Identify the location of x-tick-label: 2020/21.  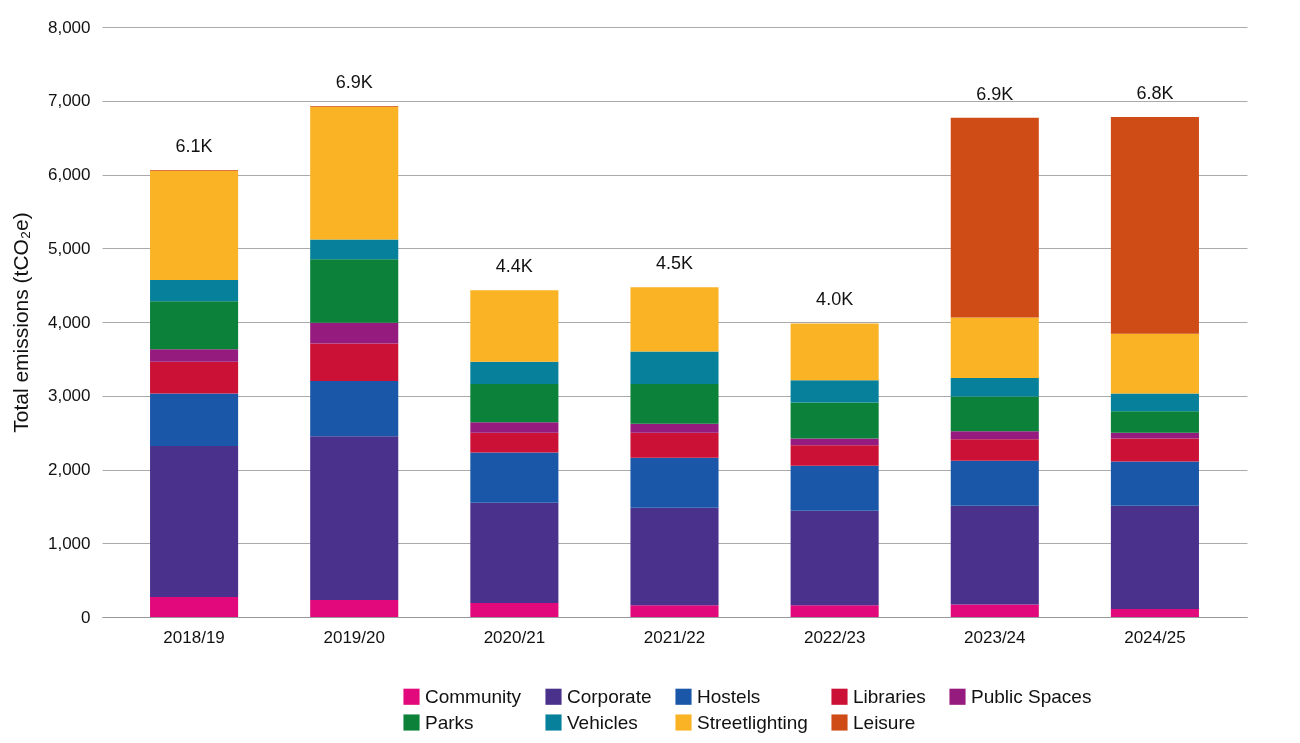
(514, 637).